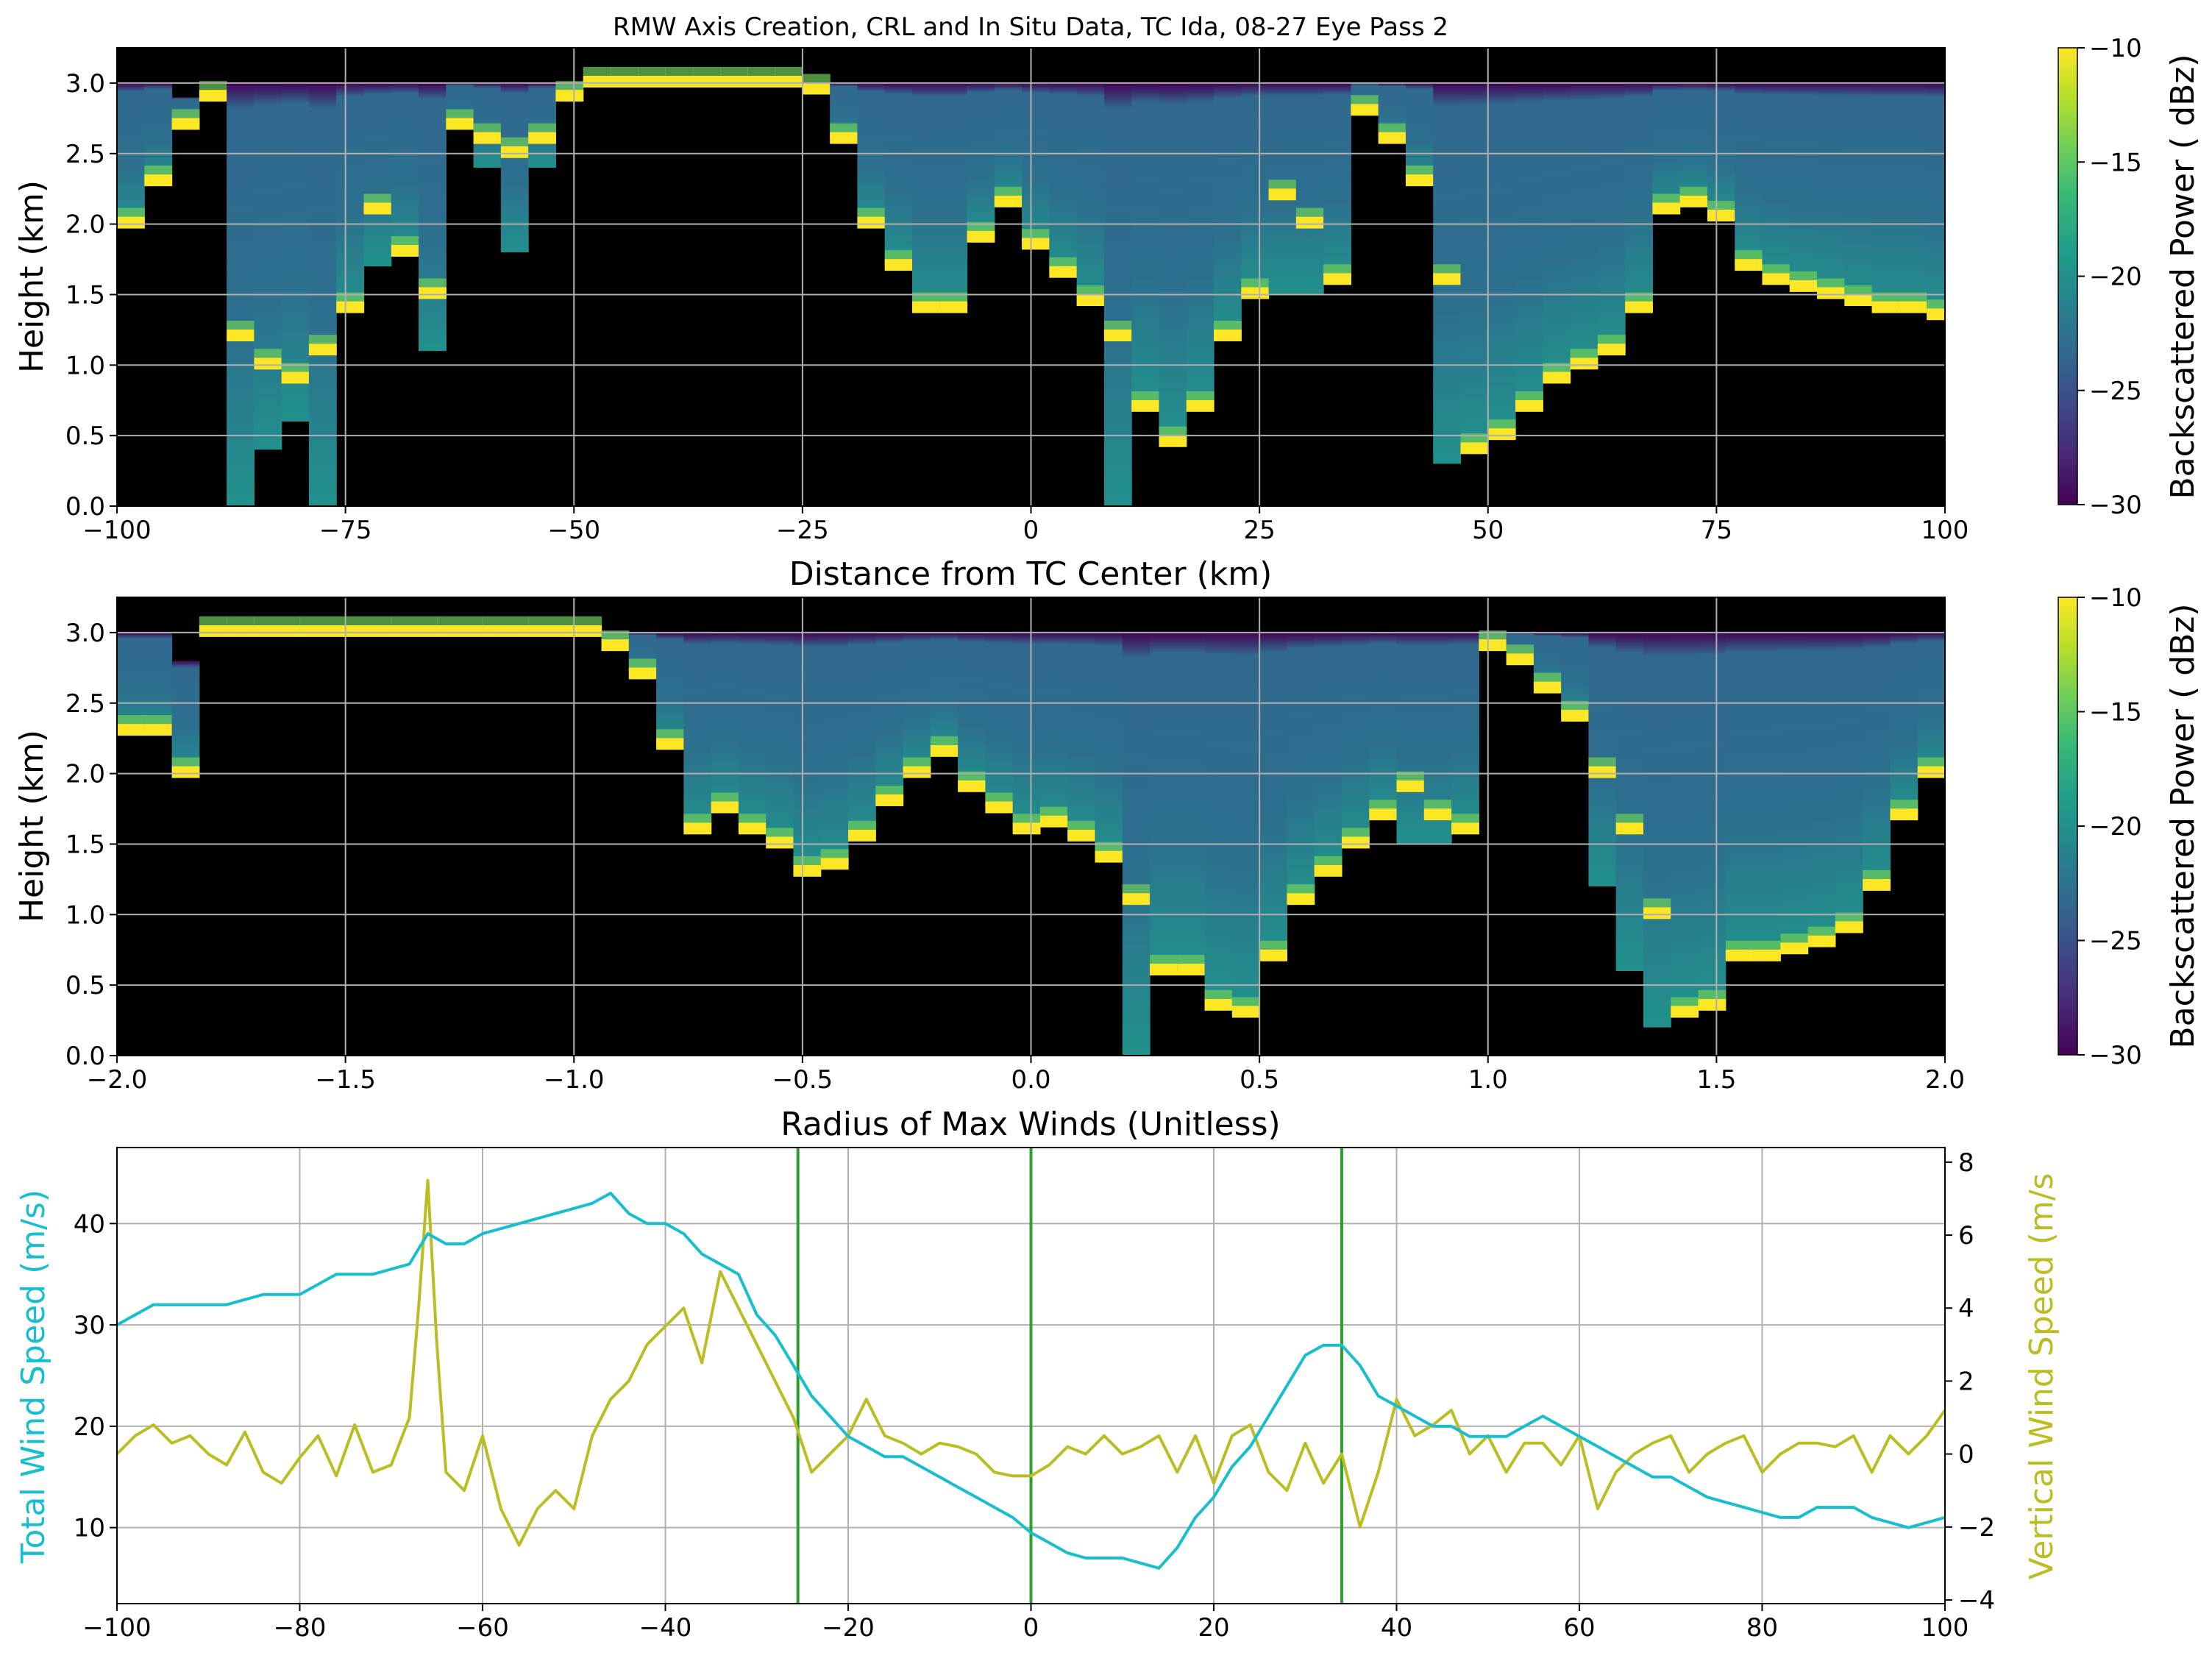 Image resolution: width=2212 pixels, height=1661 pixels. What do you see at coordinates (1031, 1628) in the screenshot?
I see `x-tick-label: 0` at bounding box center [1031, 1628].